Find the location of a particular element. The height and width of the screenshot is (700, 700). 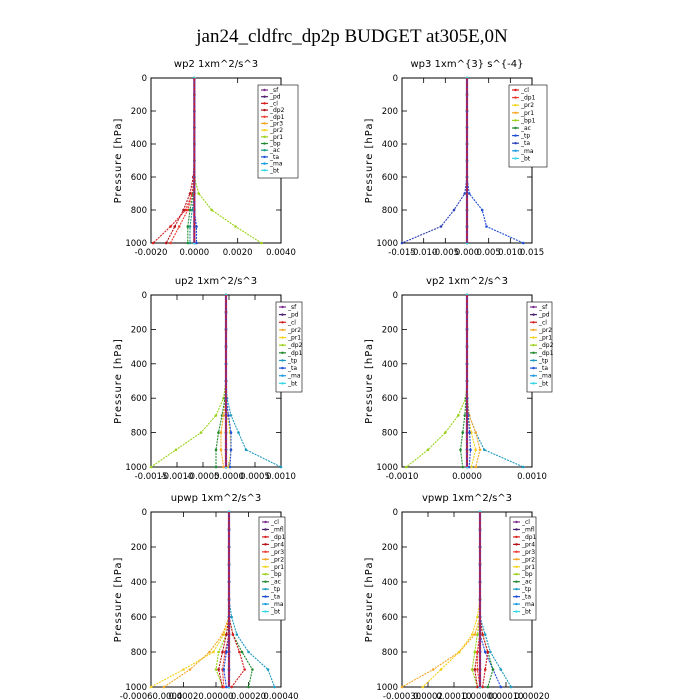

legend-label: _ta is located at coordinates (292, 368).